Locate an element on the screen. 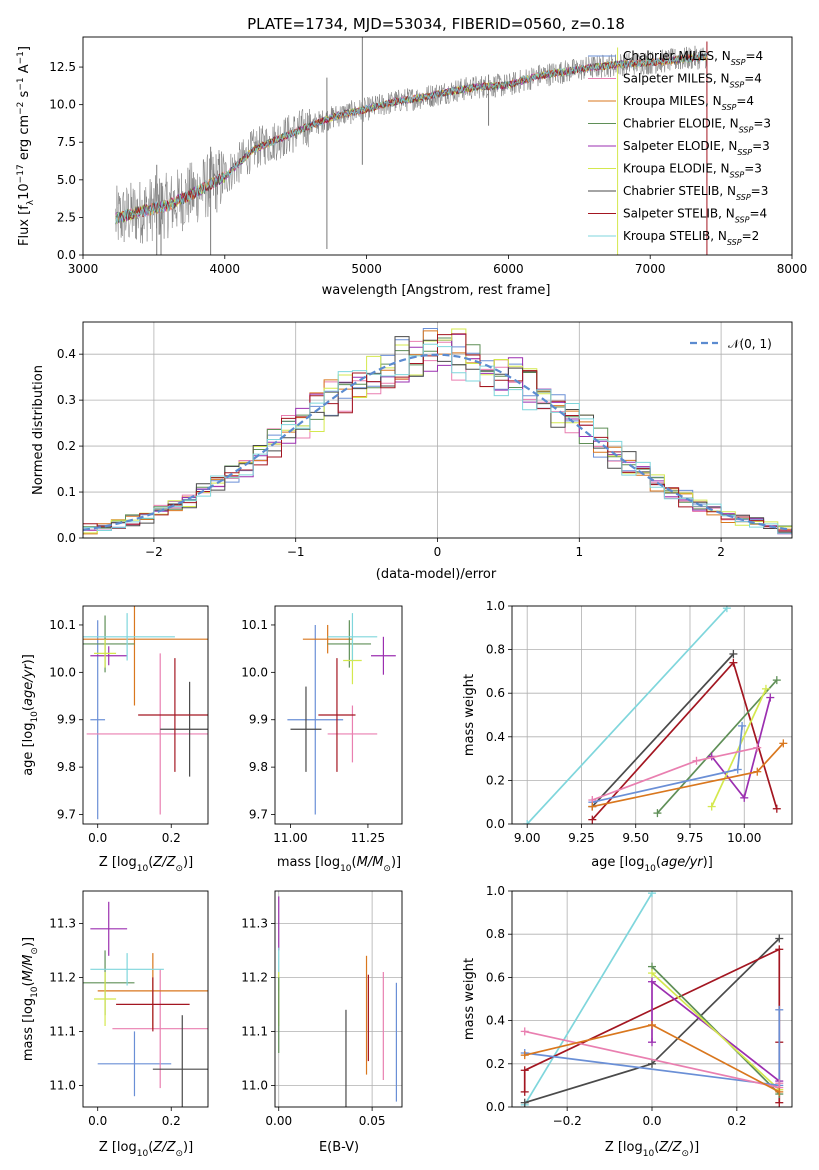 This screenshot has width=819, height=1170. errorbar-salpeter_elodie is located at coordinates (383, 655).